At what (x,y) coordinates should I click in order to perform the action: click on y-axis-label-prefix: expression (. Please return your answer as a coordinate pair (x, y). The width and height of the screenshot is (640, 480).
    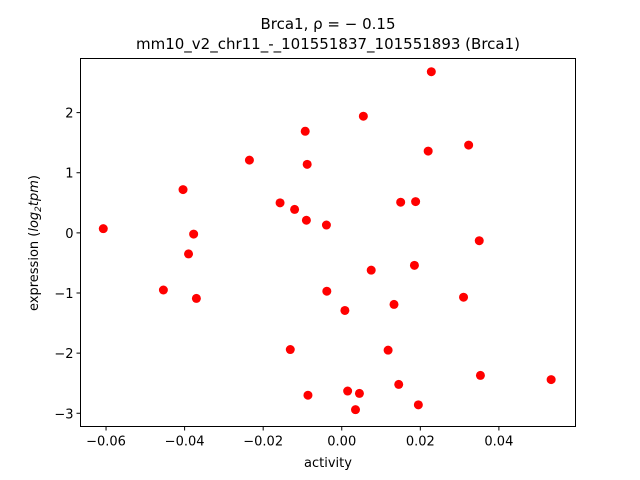
    Looking at the image, I should click on (34, 271).